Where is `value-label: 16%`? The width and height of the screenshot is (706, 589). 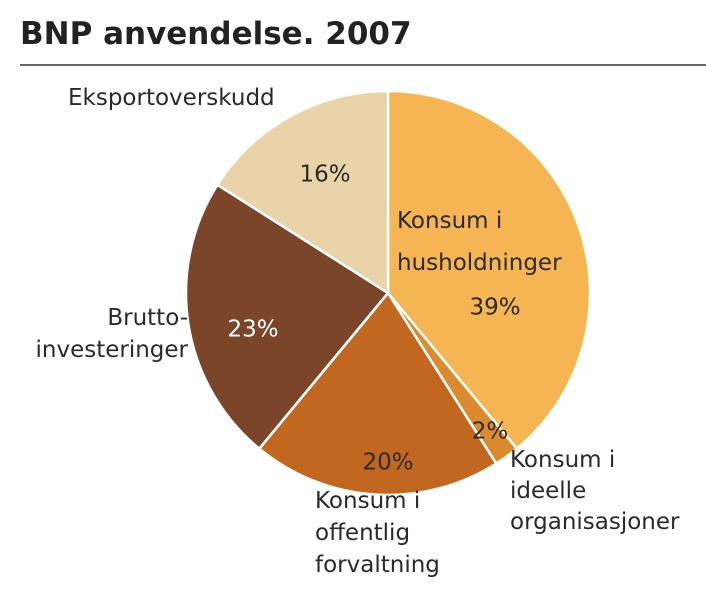 value-label: 16% is located at coordinates (324, 175).